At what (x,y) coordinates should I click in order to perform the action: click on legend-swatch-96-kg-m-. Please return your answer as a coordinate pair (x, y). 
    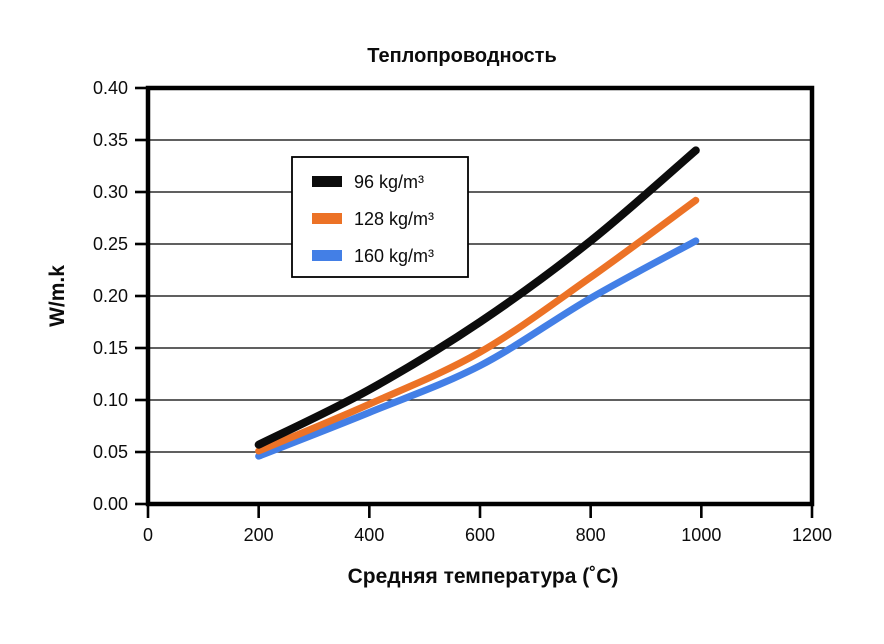
    Looking at the image, I should click on (327, 181).